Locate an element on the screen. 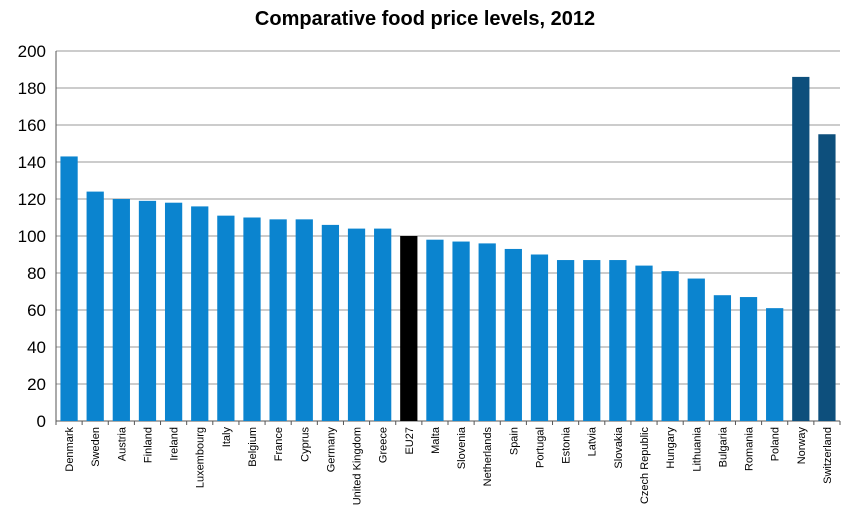 This screenshot has width=850, height=518. x-tick-label: Bulgaria is located at coordinates (723, 446).